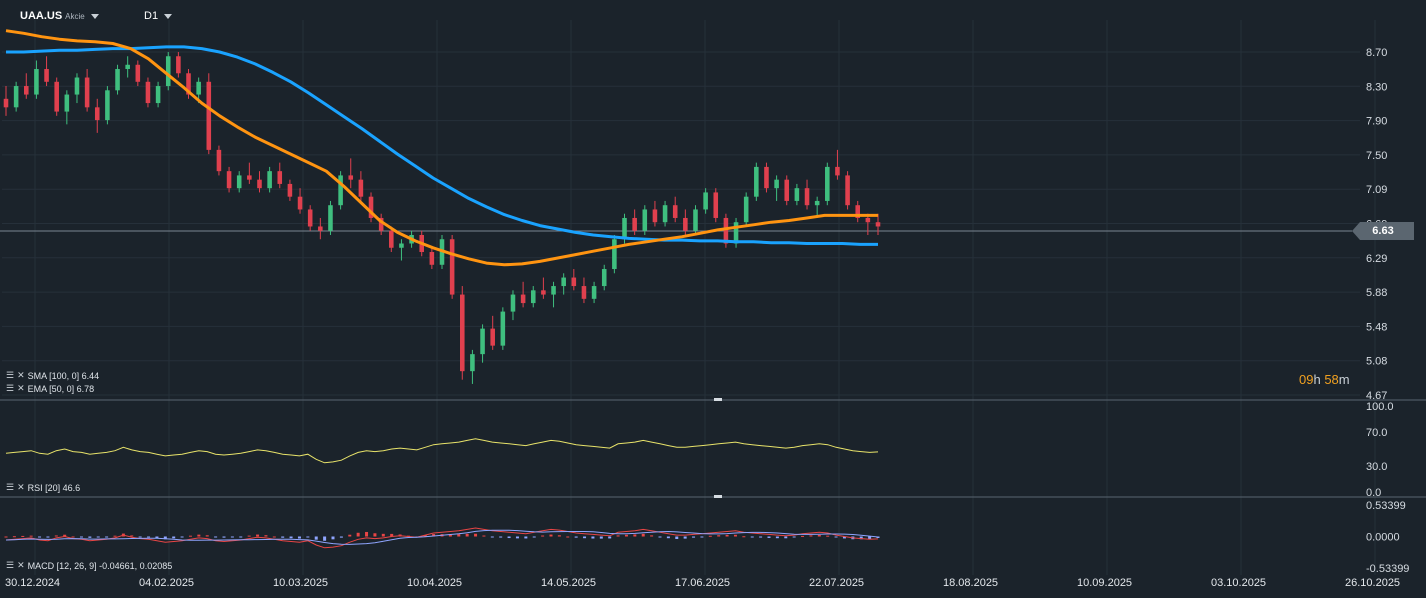 The width and height of the screenshot is (1426, 598). Describe the element at coordinates (50, 388) in the screenshot. I see `ema-legend: ☰ ✕ EMA [50, 0] 6.78` at that location.